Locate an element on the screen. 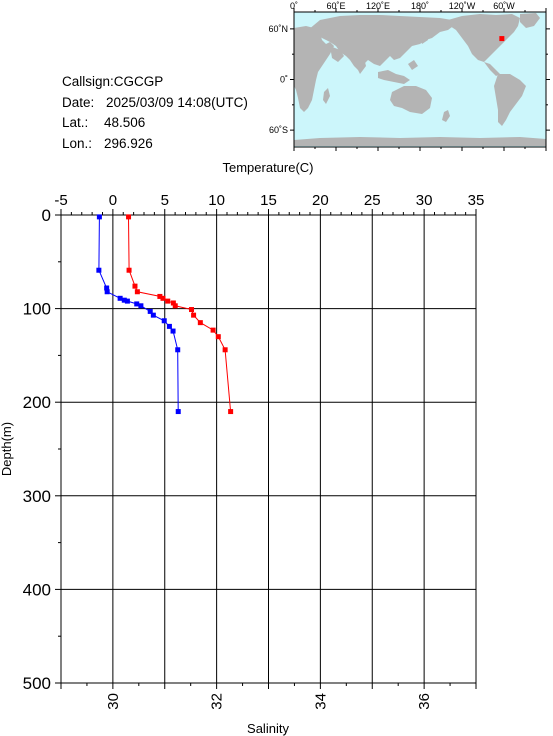 This screenshot has height=736, width=553. temperature-tick-label: 15 is located at coordinates (268, 200).